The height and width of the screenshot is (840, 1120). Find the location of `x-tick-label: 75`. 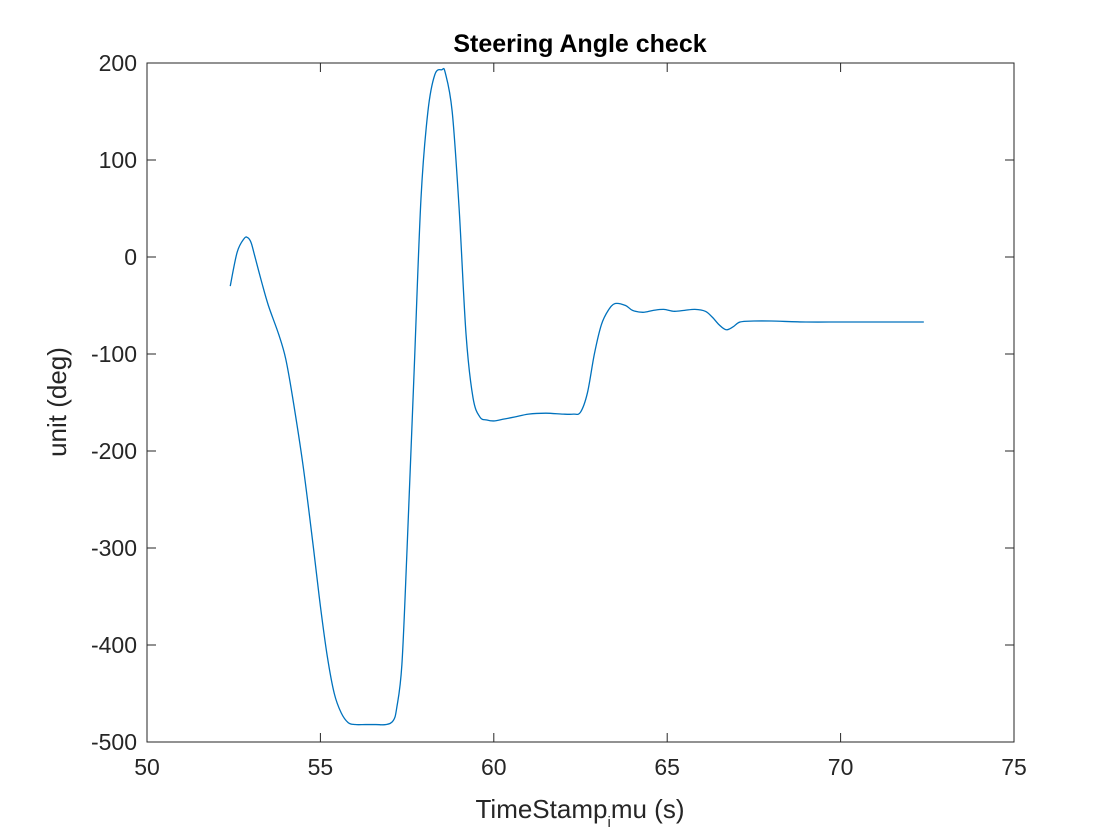

x-tick-label: 75 is located at coordinates (1014, 767).